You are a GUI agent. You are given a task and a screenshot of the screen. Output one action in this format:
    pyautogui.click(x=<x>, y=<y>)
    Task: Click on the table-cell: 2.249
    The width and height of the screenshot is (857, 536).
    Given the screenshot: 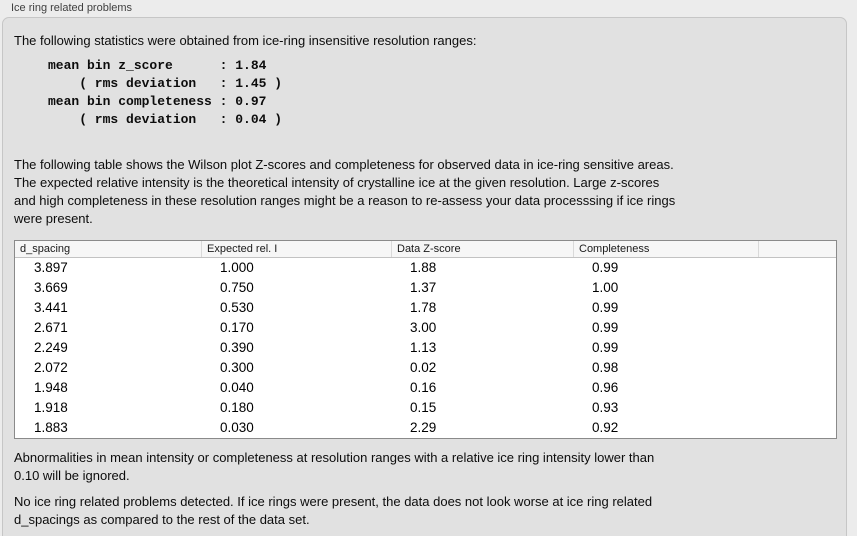 What is the action you would take?
    pyautogui.click(x=51, y=347)
    